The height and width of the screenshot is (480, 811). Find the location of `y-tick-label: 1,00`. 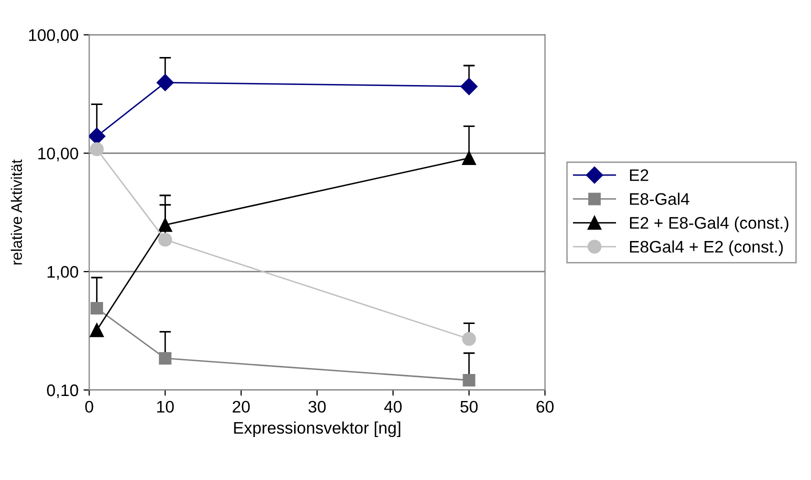

y-tick-label: 1,00 is located at coordinates (63, 273).